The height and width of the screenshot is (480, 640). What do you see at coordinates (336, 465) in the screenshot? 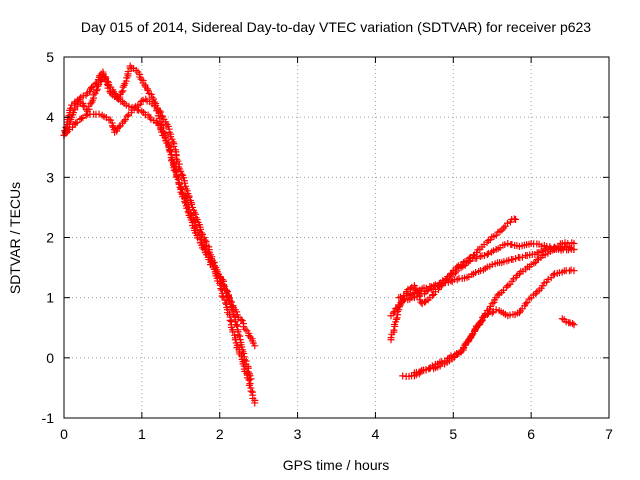
I see `x-axis-label: GPS time / hours` at bounding box center [336, 465].